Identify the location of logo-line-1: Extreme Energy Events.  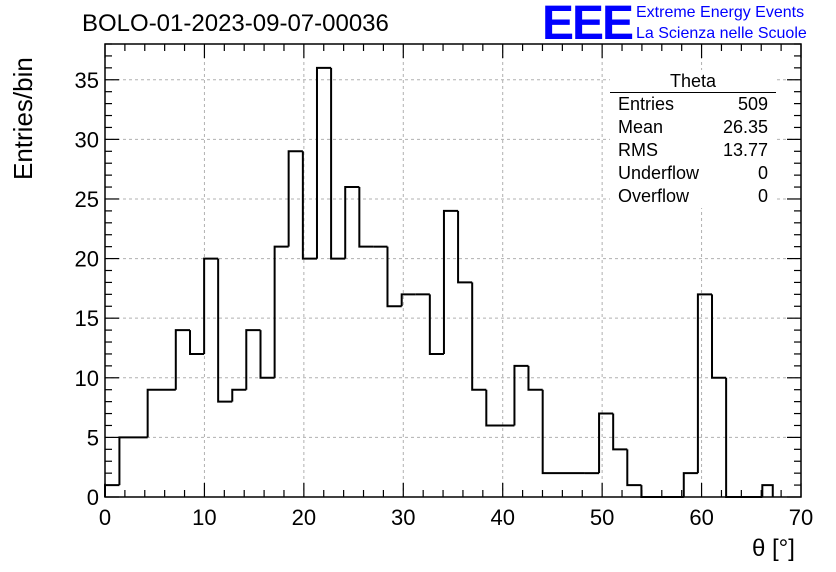
(720, 12).